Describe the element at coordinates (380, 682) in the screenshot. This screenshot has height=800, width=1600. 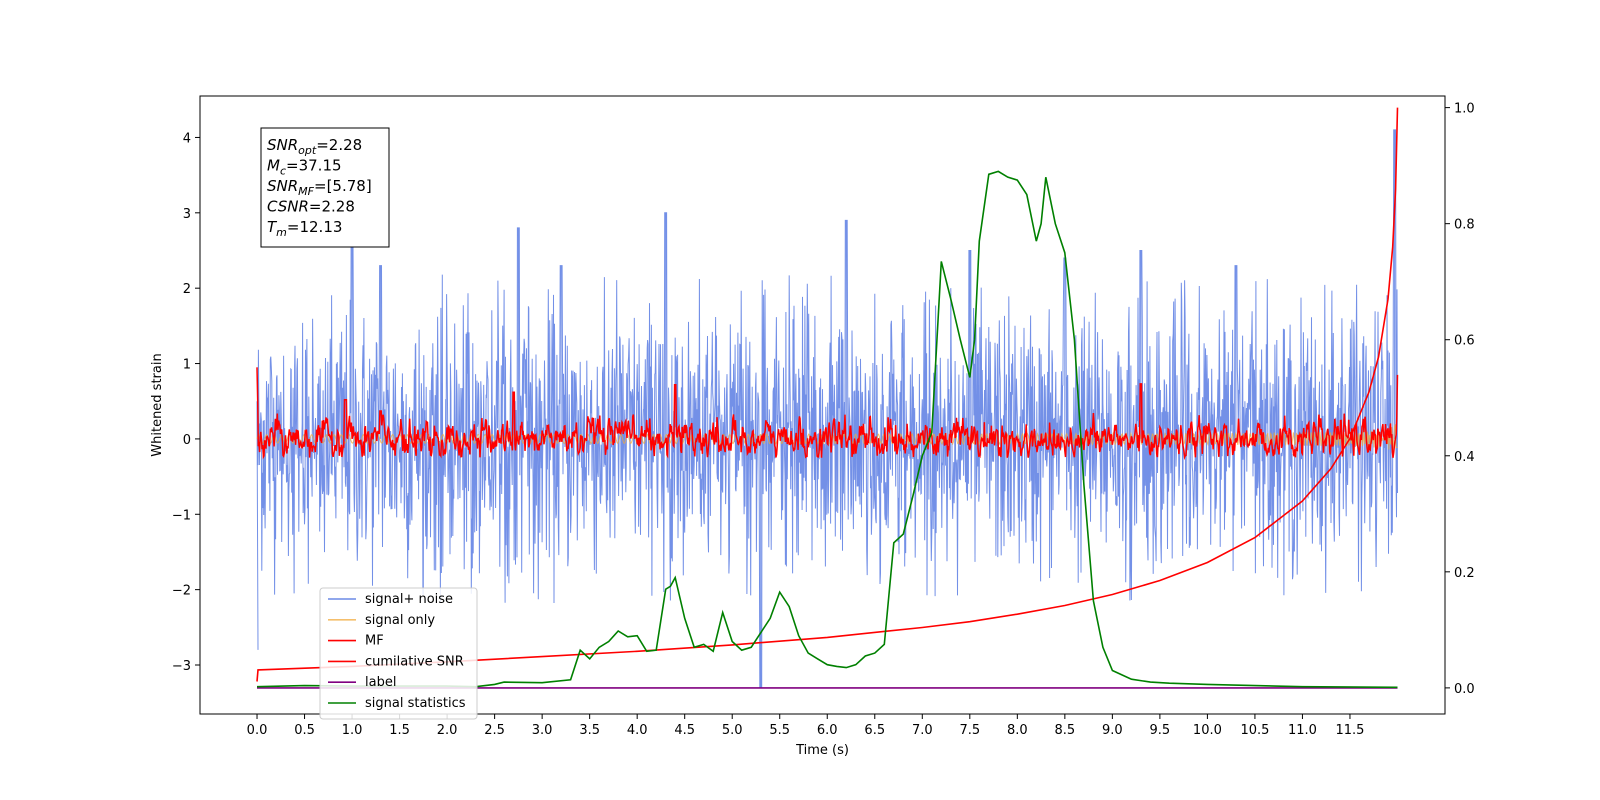
I see `legend-label: label` at that location.